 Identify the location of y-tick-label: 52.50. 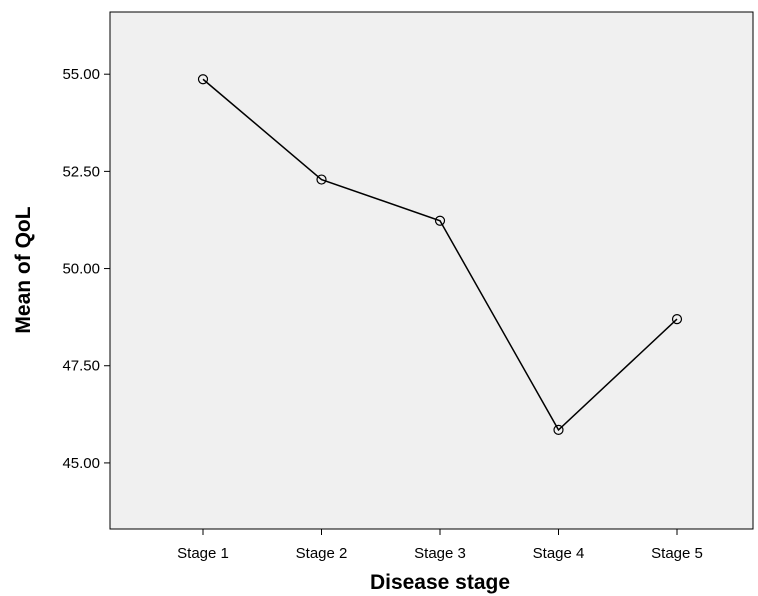
(81, 171).